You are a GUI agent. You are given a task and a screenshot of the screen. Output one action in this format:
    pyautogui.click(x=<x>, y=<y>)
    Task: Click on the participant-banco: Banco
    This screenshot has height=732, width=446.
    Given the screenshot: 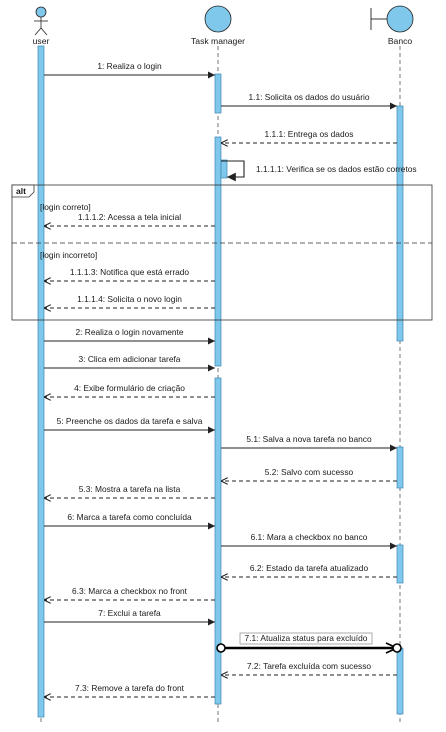 What is the action you would take?
    pyautogui.click(x=392, y=25)
    